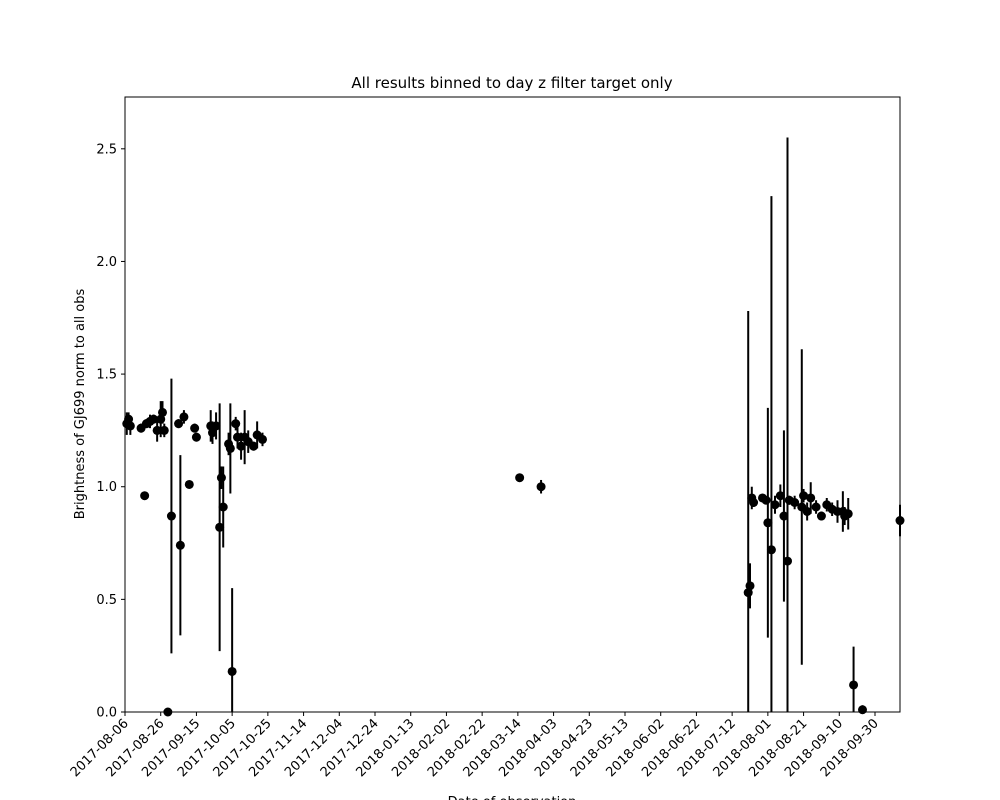  What do you see at coordinates (106, 149) in the screenshot?
I see `y-tick-label: 2.5` at bounding box center [106, 149].